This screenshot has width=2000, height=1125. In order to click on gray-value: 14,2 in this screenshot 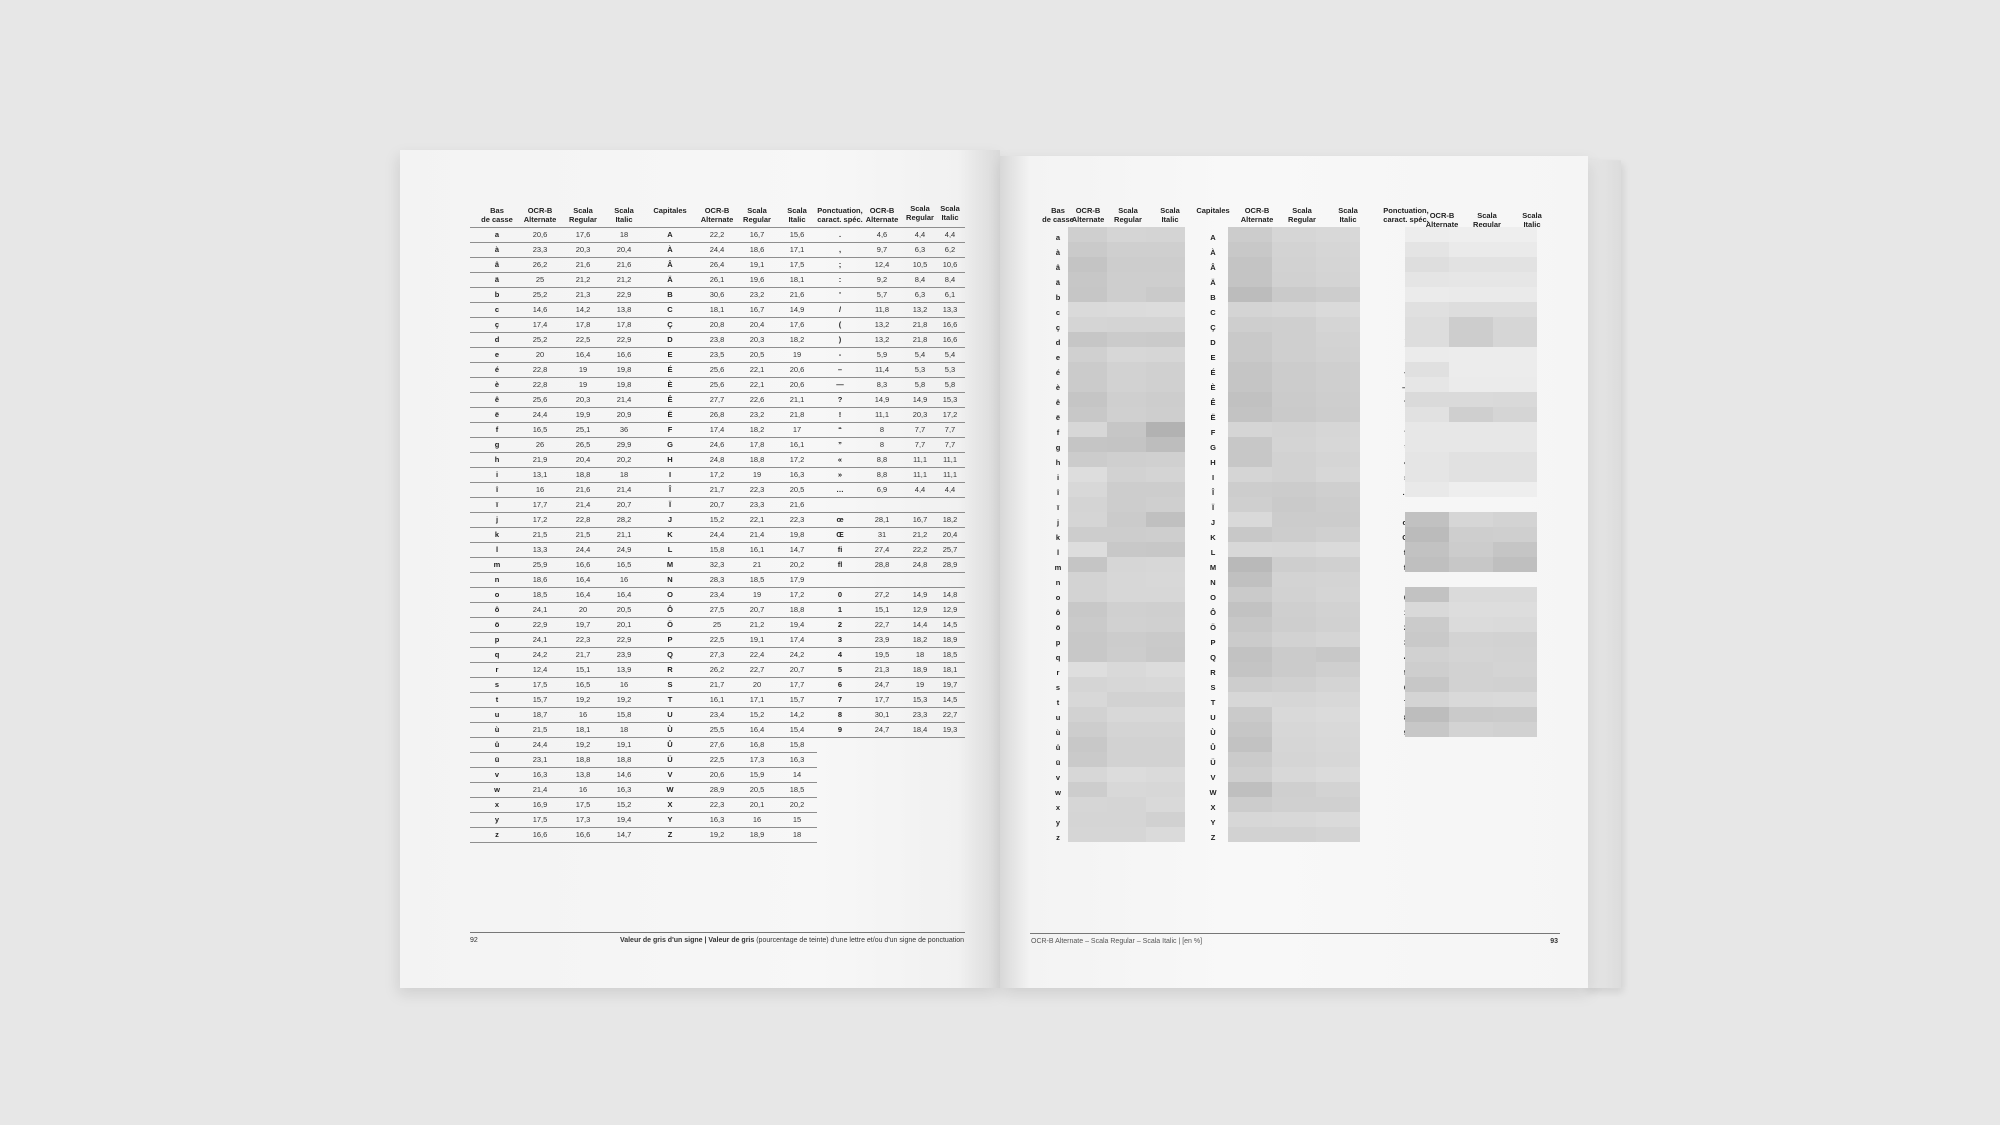, I will do `click(583, 309)`.